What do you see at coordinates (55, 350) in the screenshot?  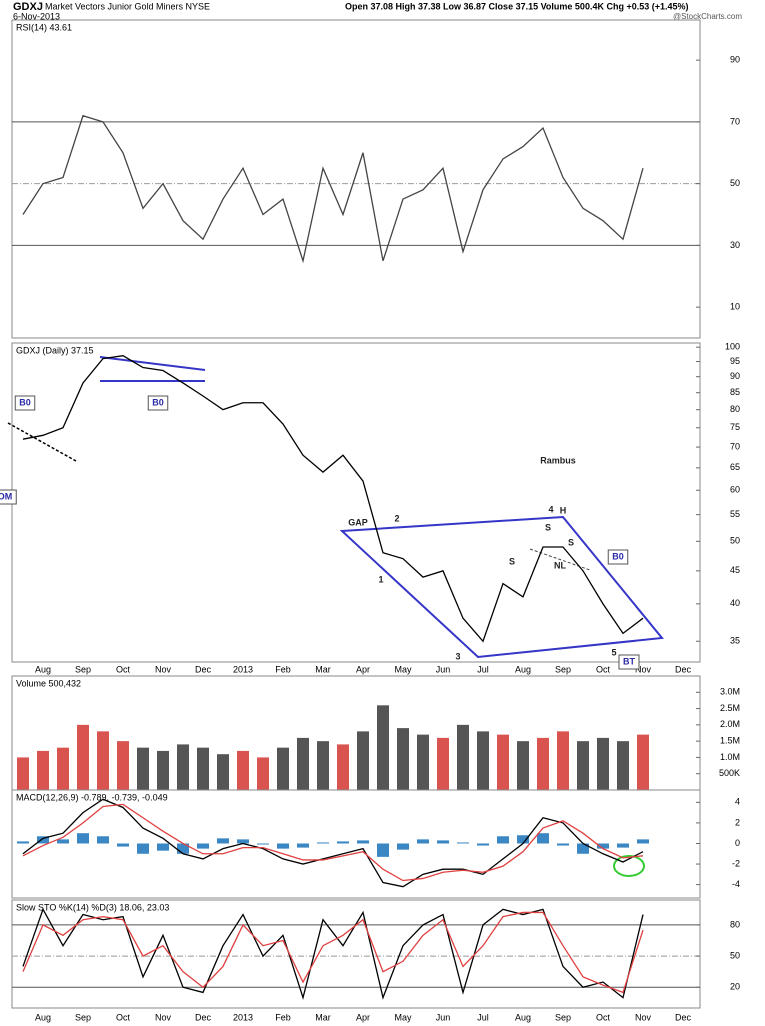 I see `panel-title: GDXJ (Daily) 37.15` at bounding box center [55, 350].